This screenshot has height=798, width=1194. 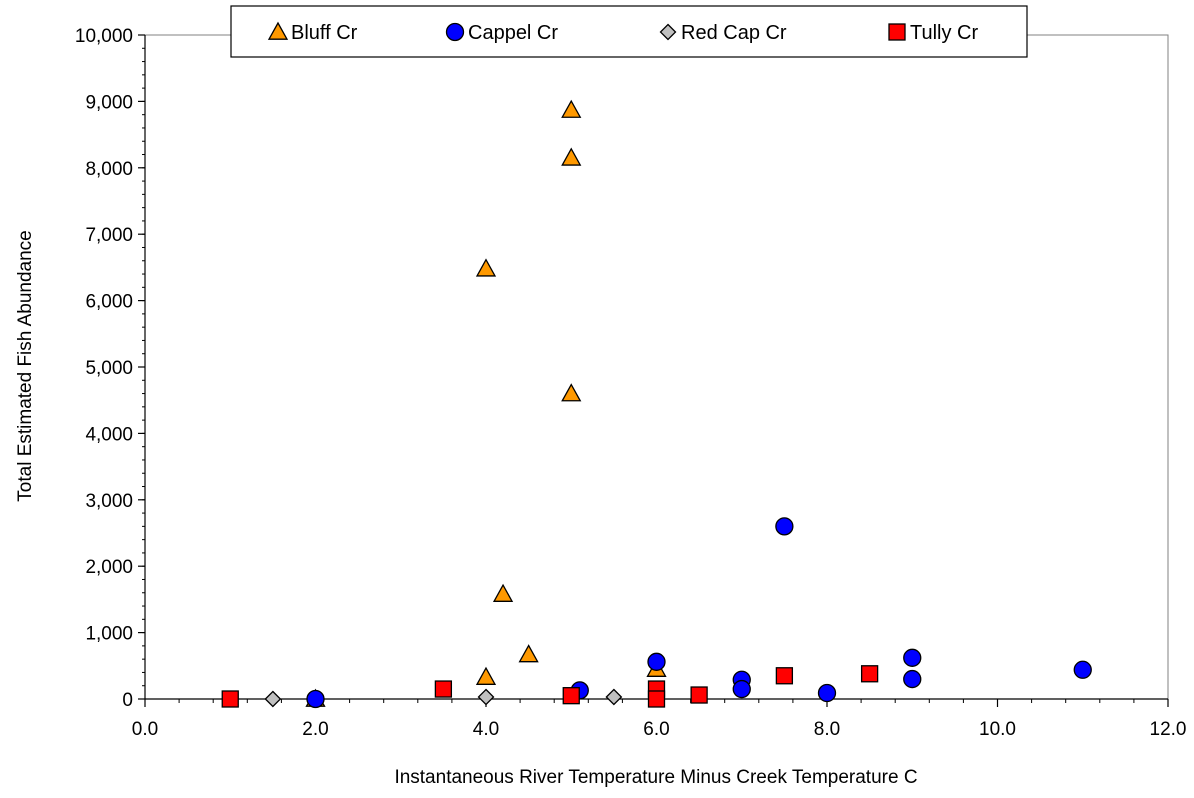 I want to click on x-tick-label: 8.0, so click(x=827, y=729).